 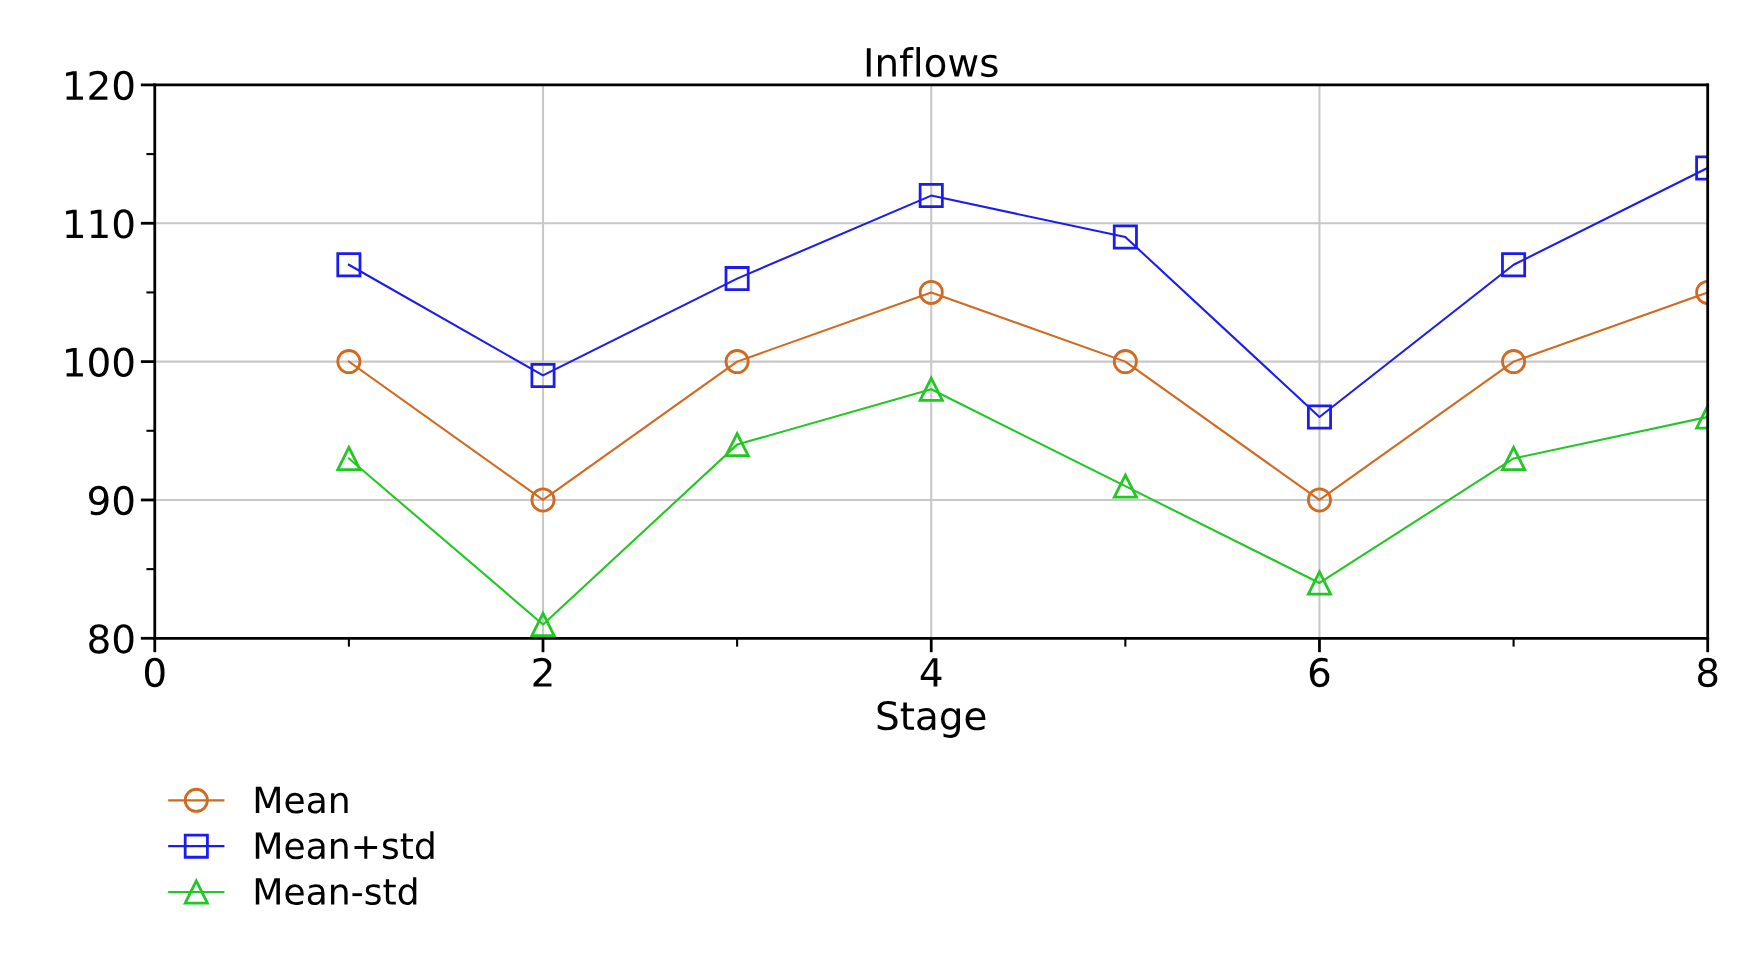 I want to click on y-tick-label: 90, so click(x=111, y=500).